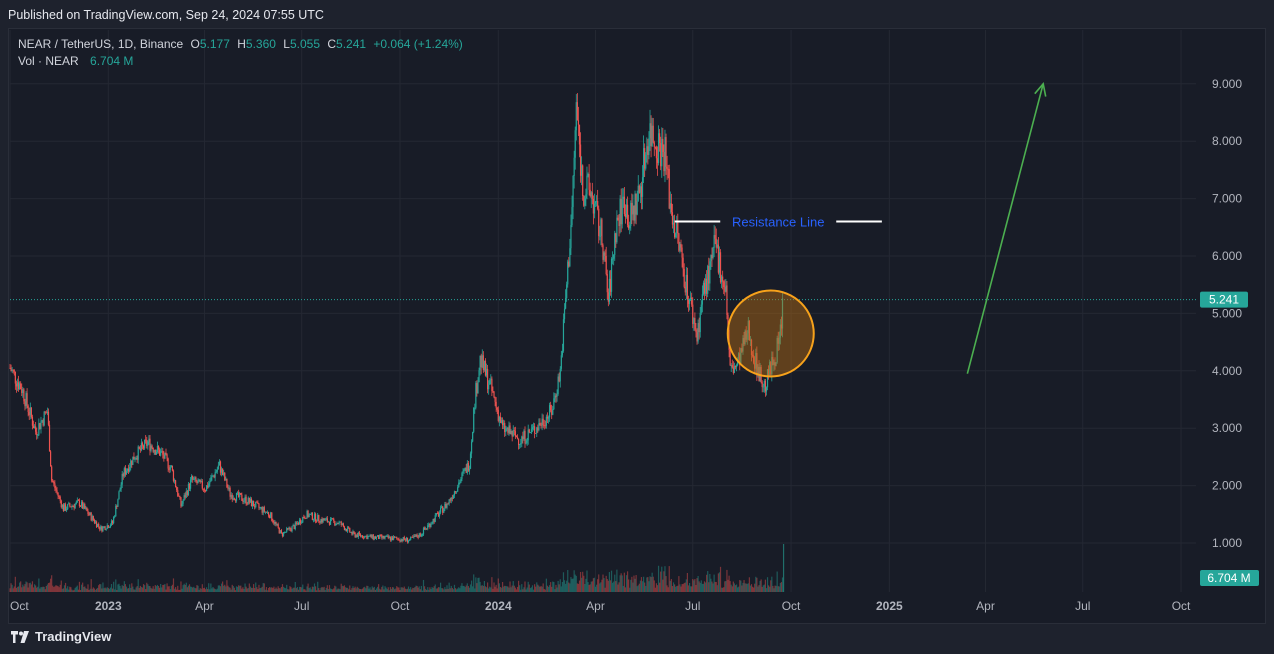  I want to click on trend-arrow-line, so click(1005, 228).